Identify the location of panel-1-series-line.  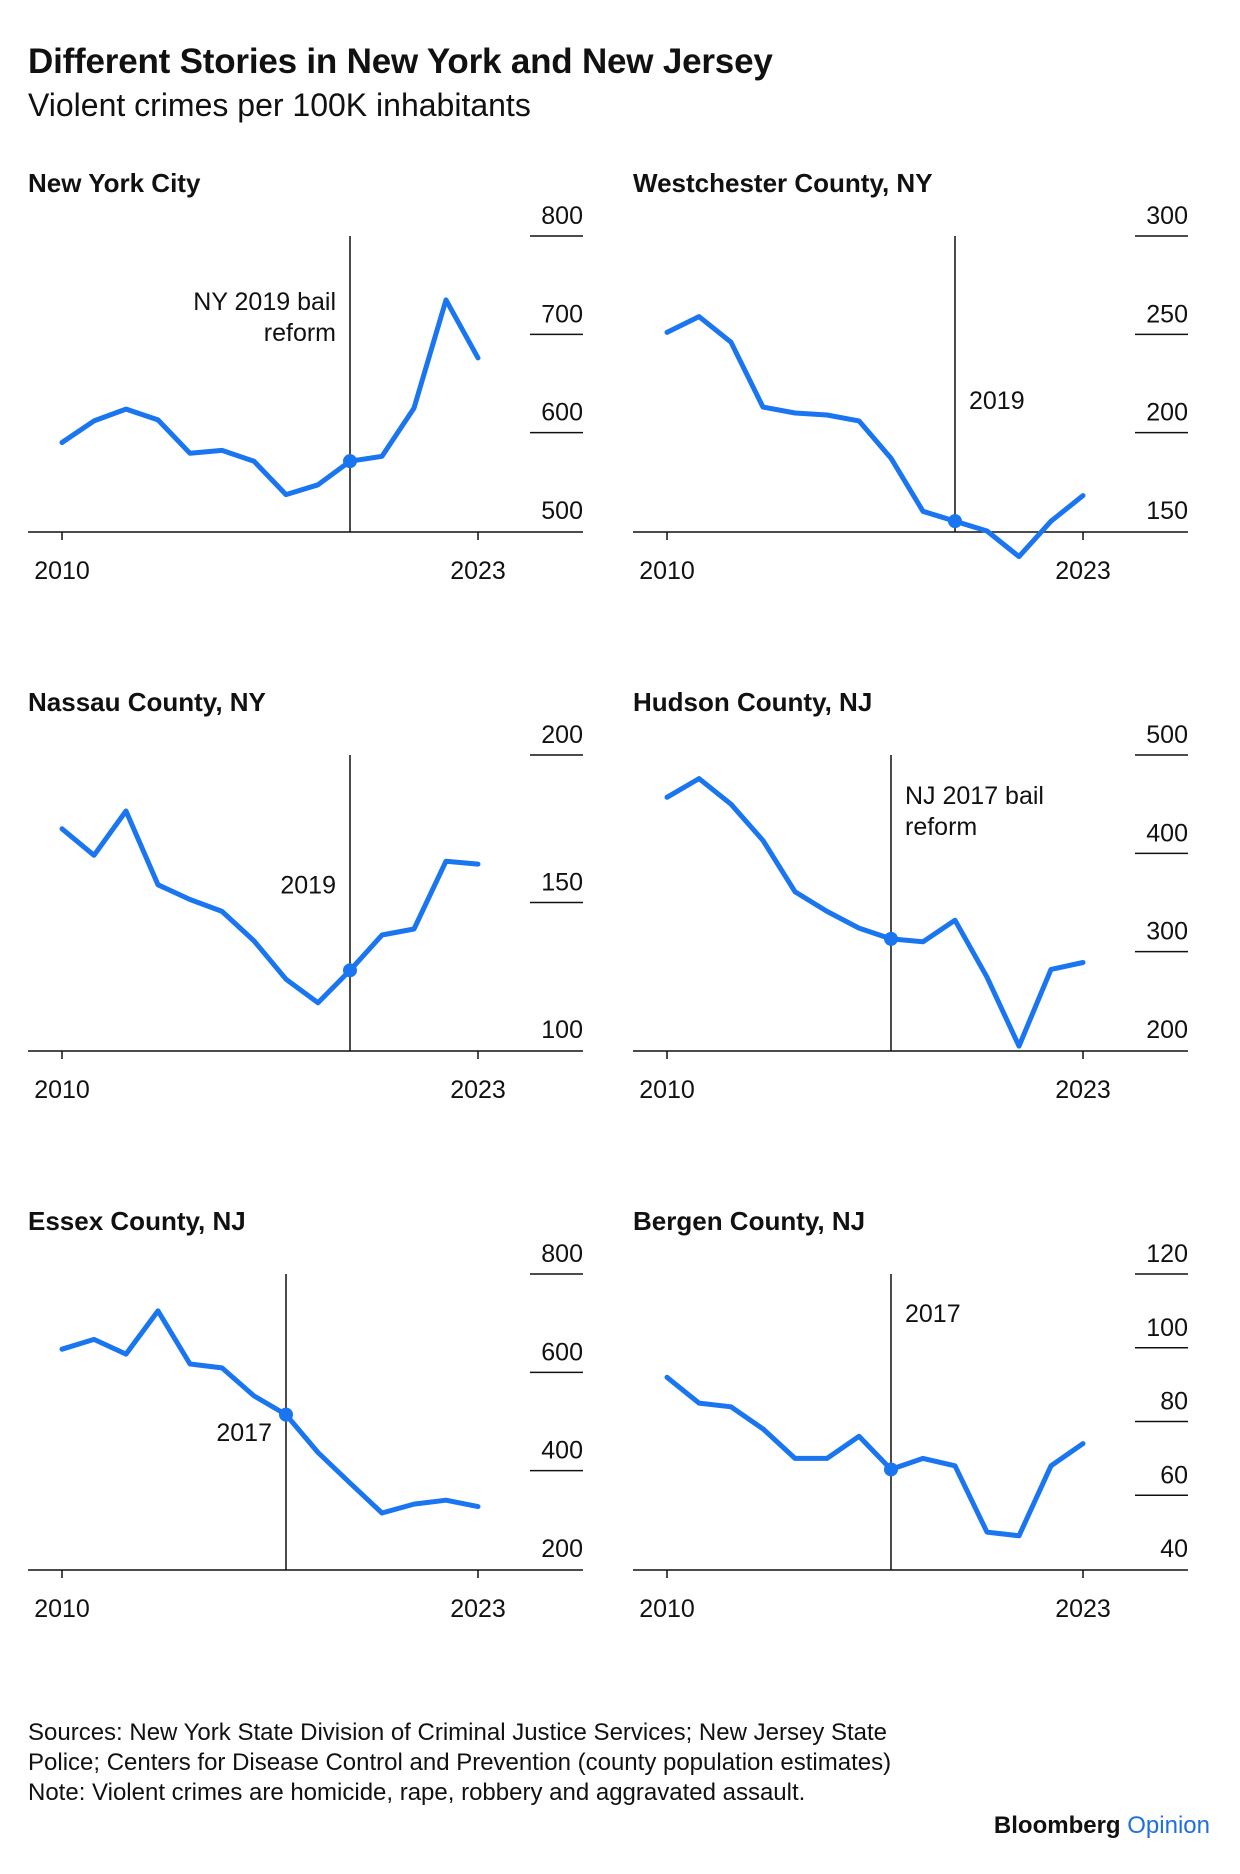
(270, 397).